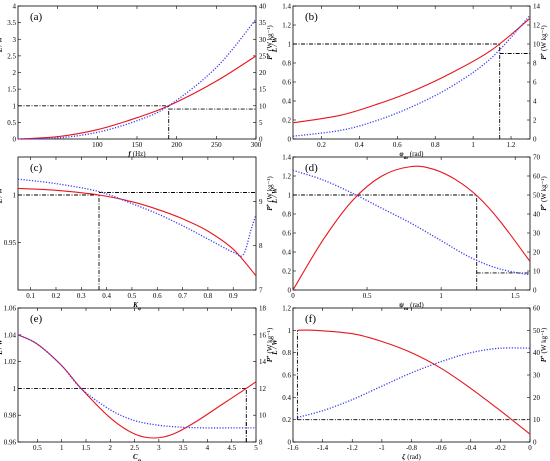 The width and height of the screenshot is (550, 461). What do you see at coordinates (535, 291) in the screenshot?
I see `y-tick-label-right: 0` at bounding box center [535, 291].